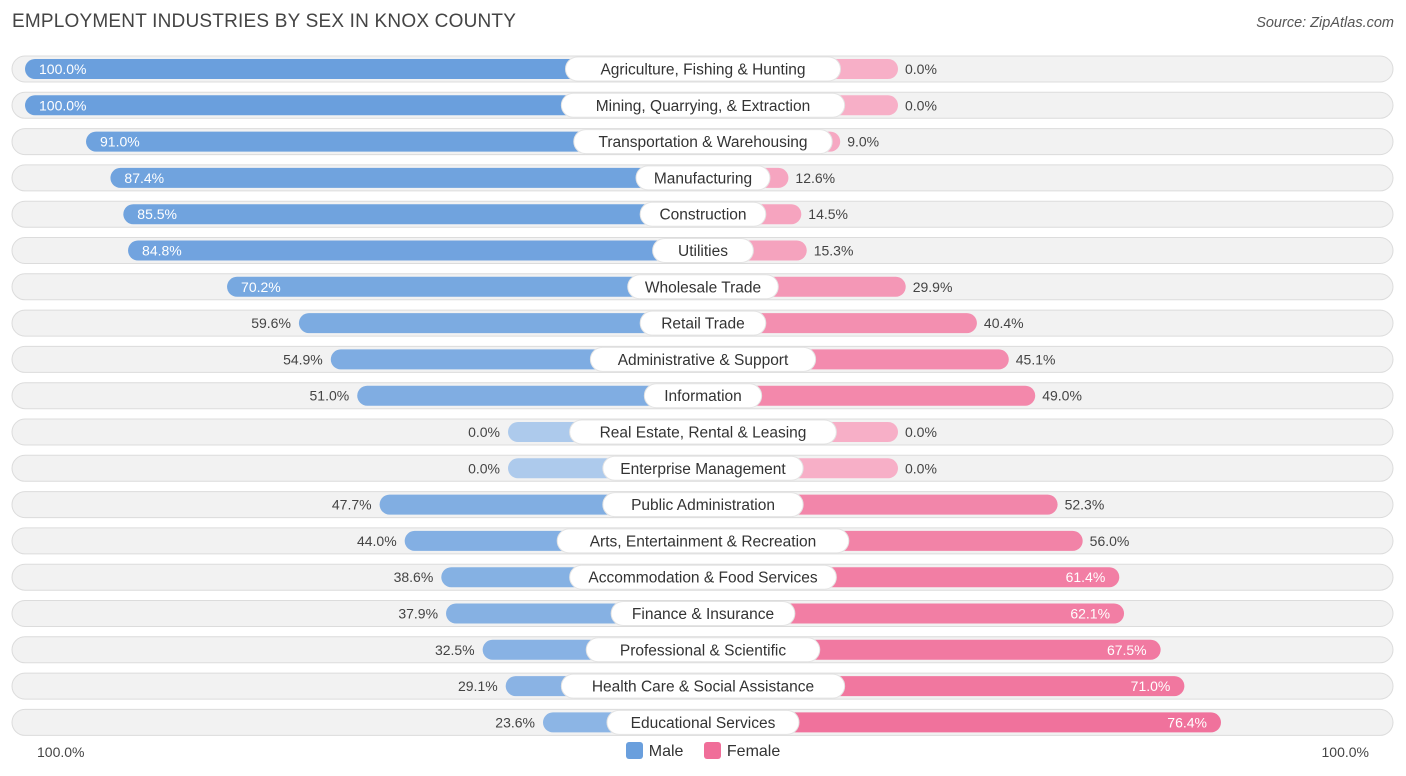 The image size is (1406, 776). What do you see at coordinates (712, 750) in the screenshot?
I see `legend-swatch-female` at bounding box center [712, 750].